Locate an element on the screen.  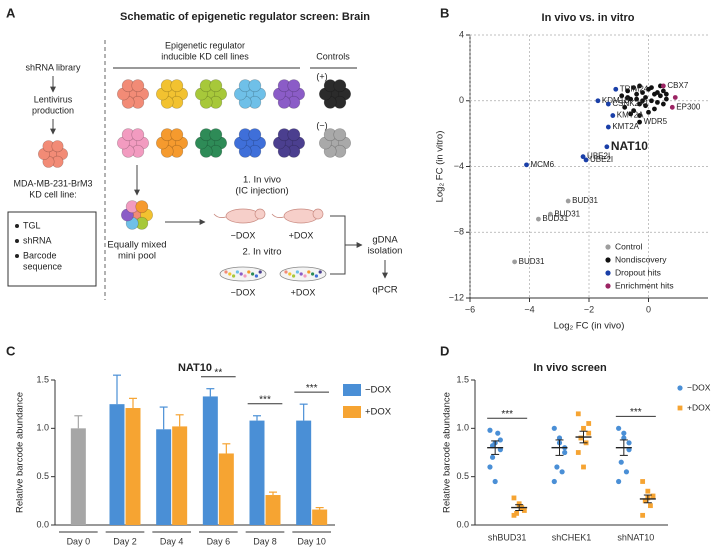
feature-box is located at coordinates (52, 249).